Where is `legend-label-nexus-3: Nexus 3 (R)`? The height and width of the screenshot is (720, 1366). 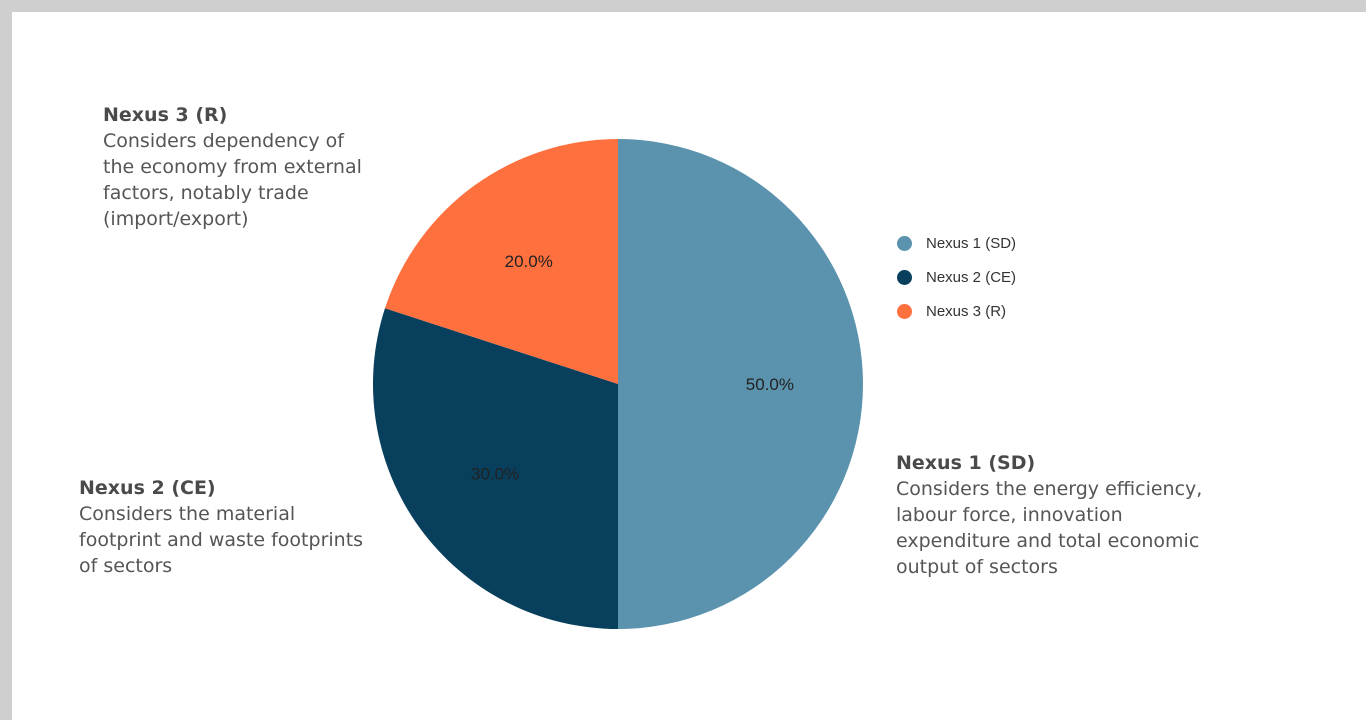 legend-label-nexus-3: Nexus 3 (R) is located at coordinates (966, 311).